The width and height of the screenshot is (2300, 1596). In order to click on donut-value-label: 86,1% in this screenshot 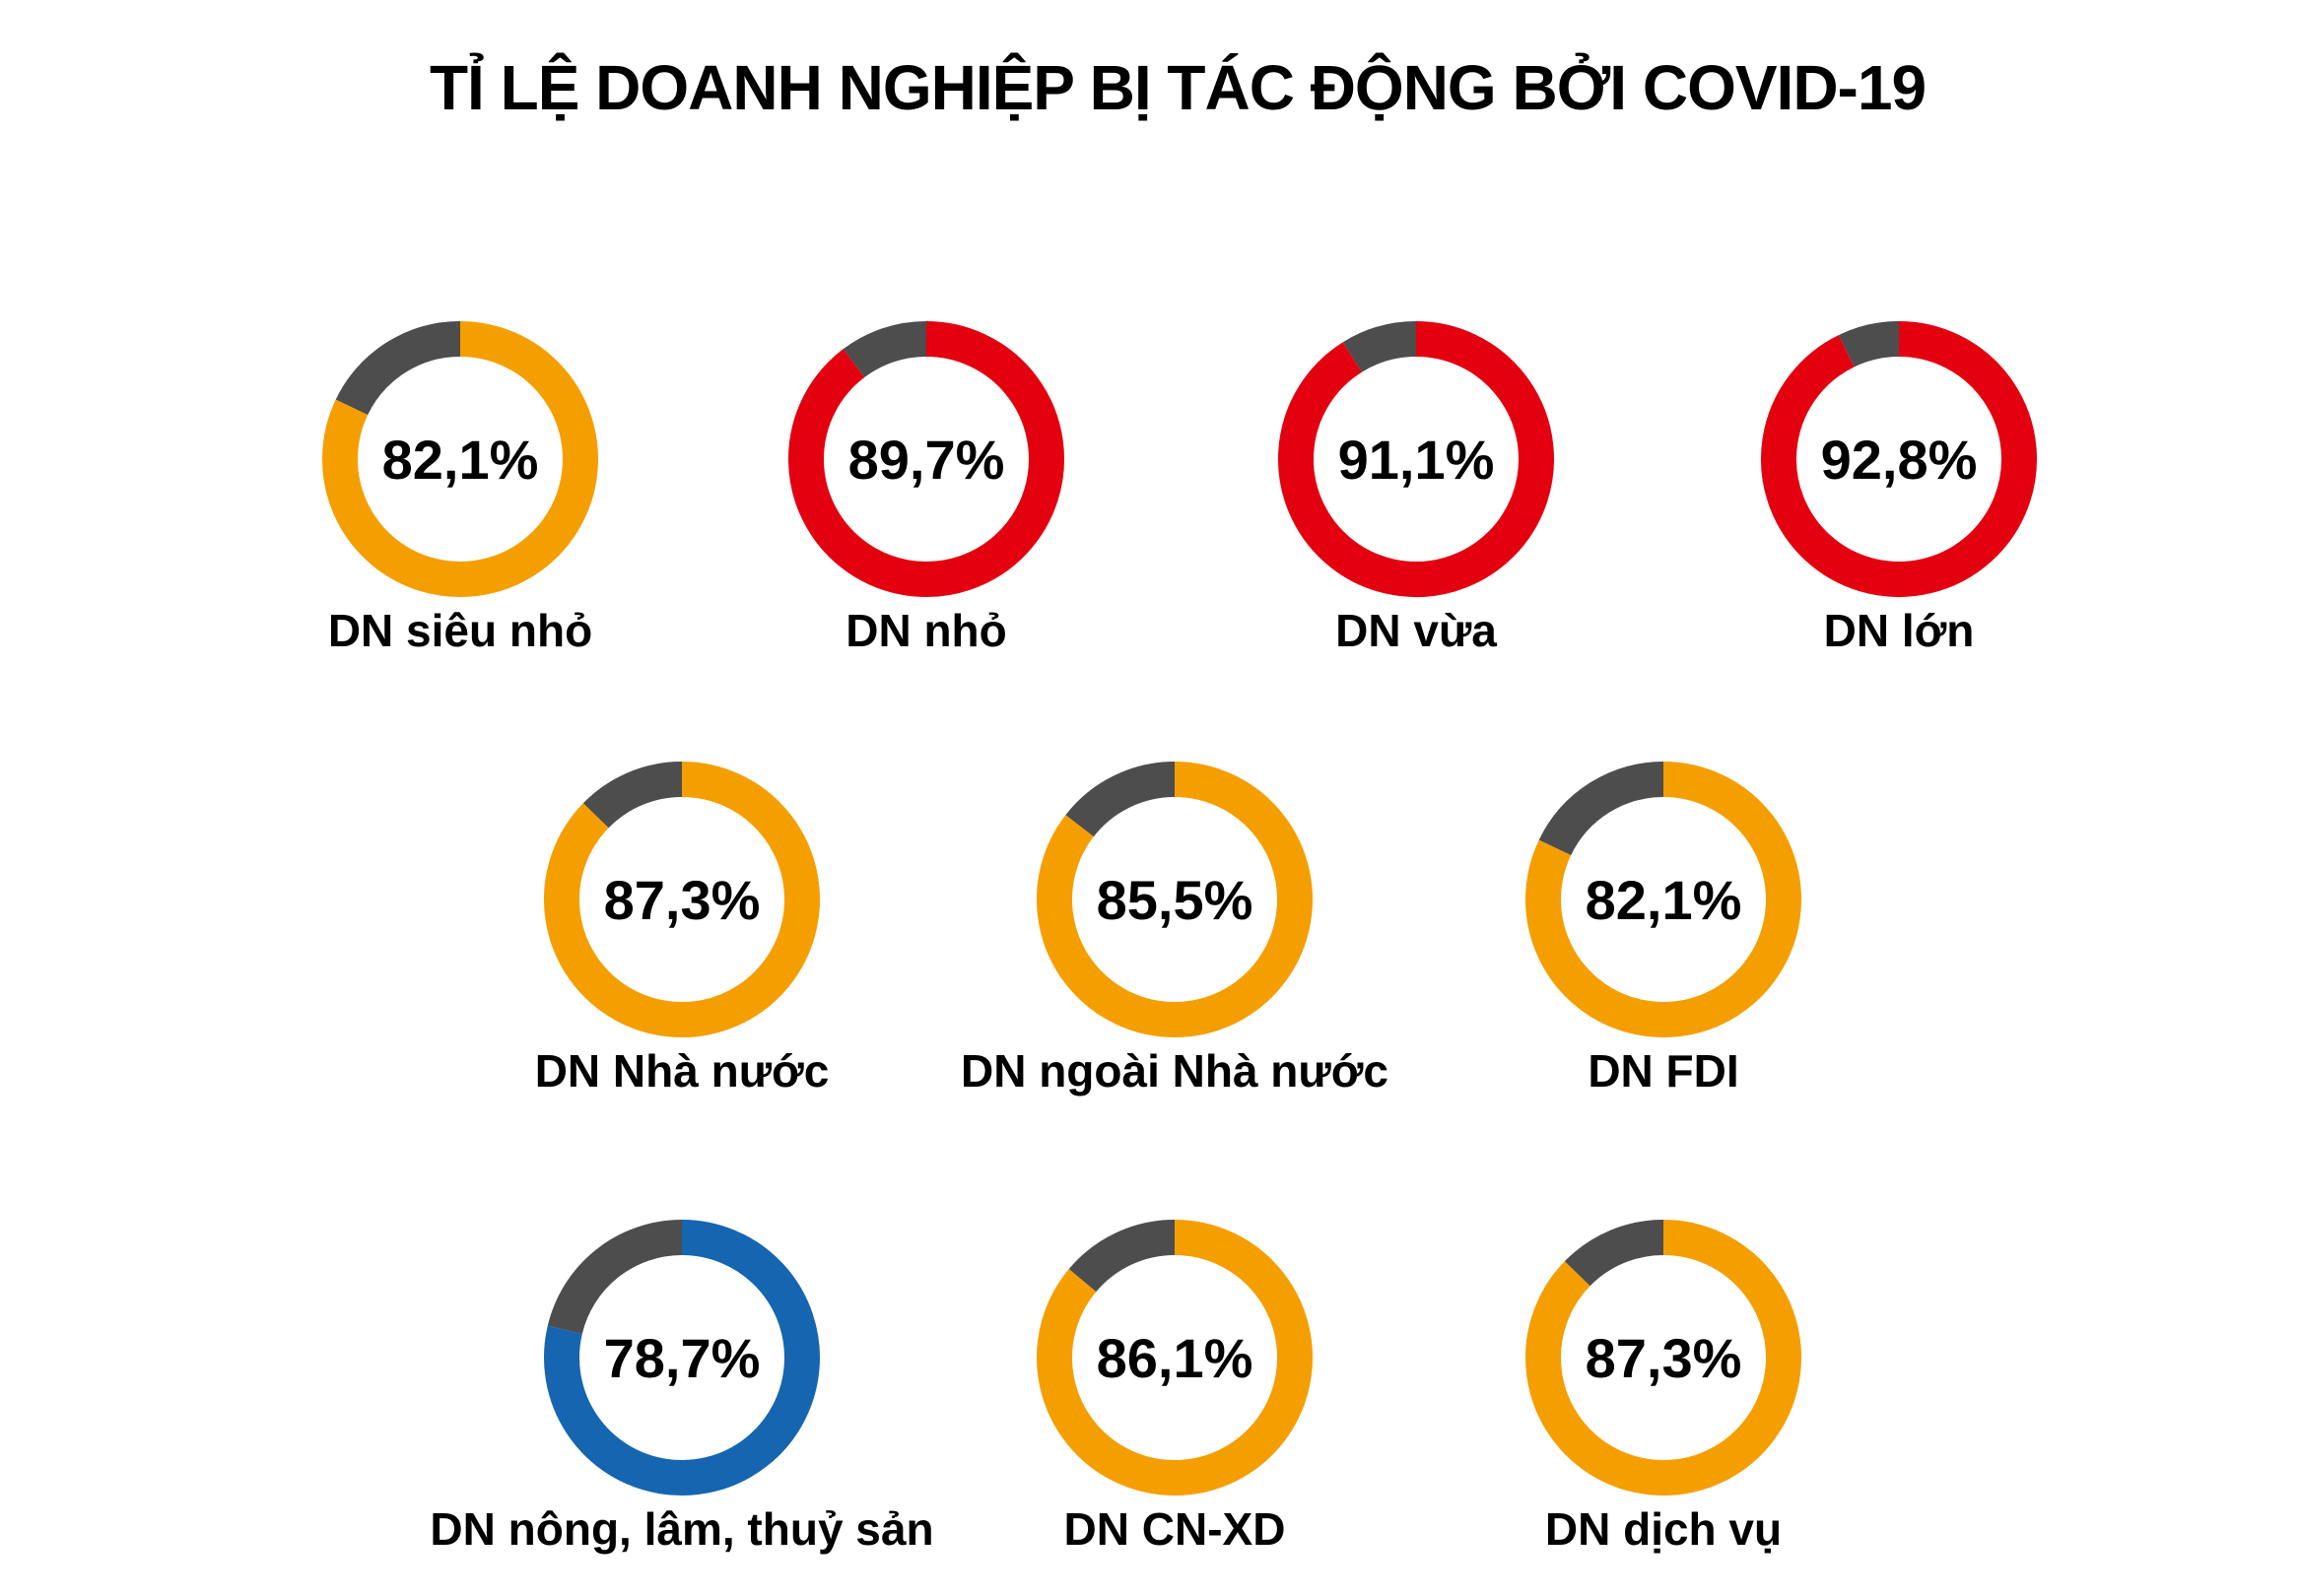, I will do `click(1175, 1358)`.